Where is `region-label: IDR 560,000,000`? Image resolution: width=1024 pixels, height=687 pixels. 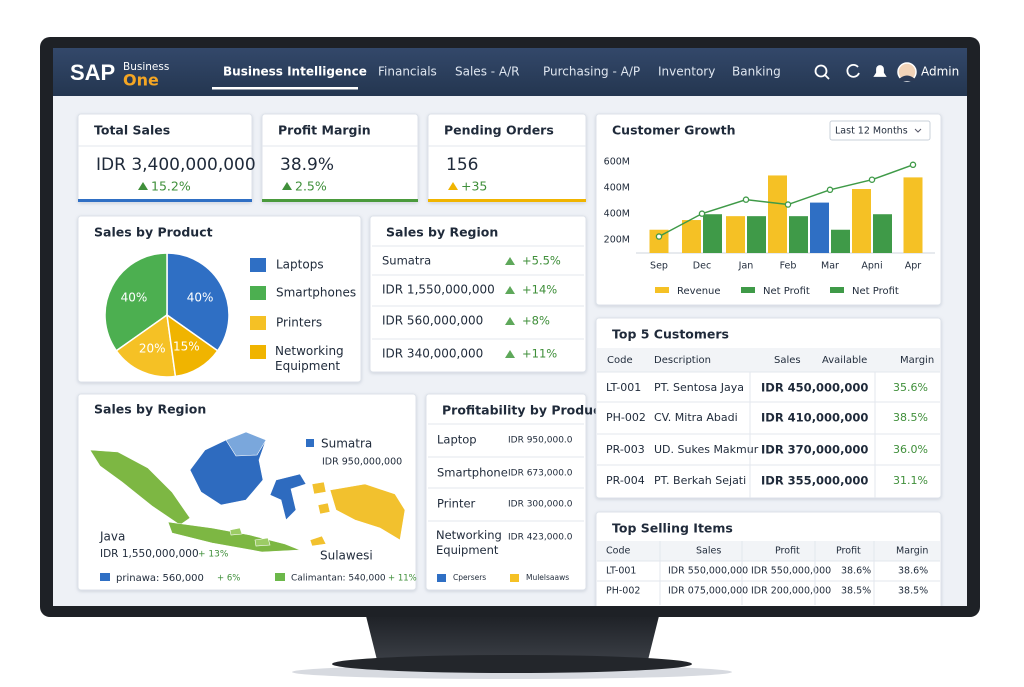 region-label: IDR 560,000,000 is located at coordinates (432, 321).